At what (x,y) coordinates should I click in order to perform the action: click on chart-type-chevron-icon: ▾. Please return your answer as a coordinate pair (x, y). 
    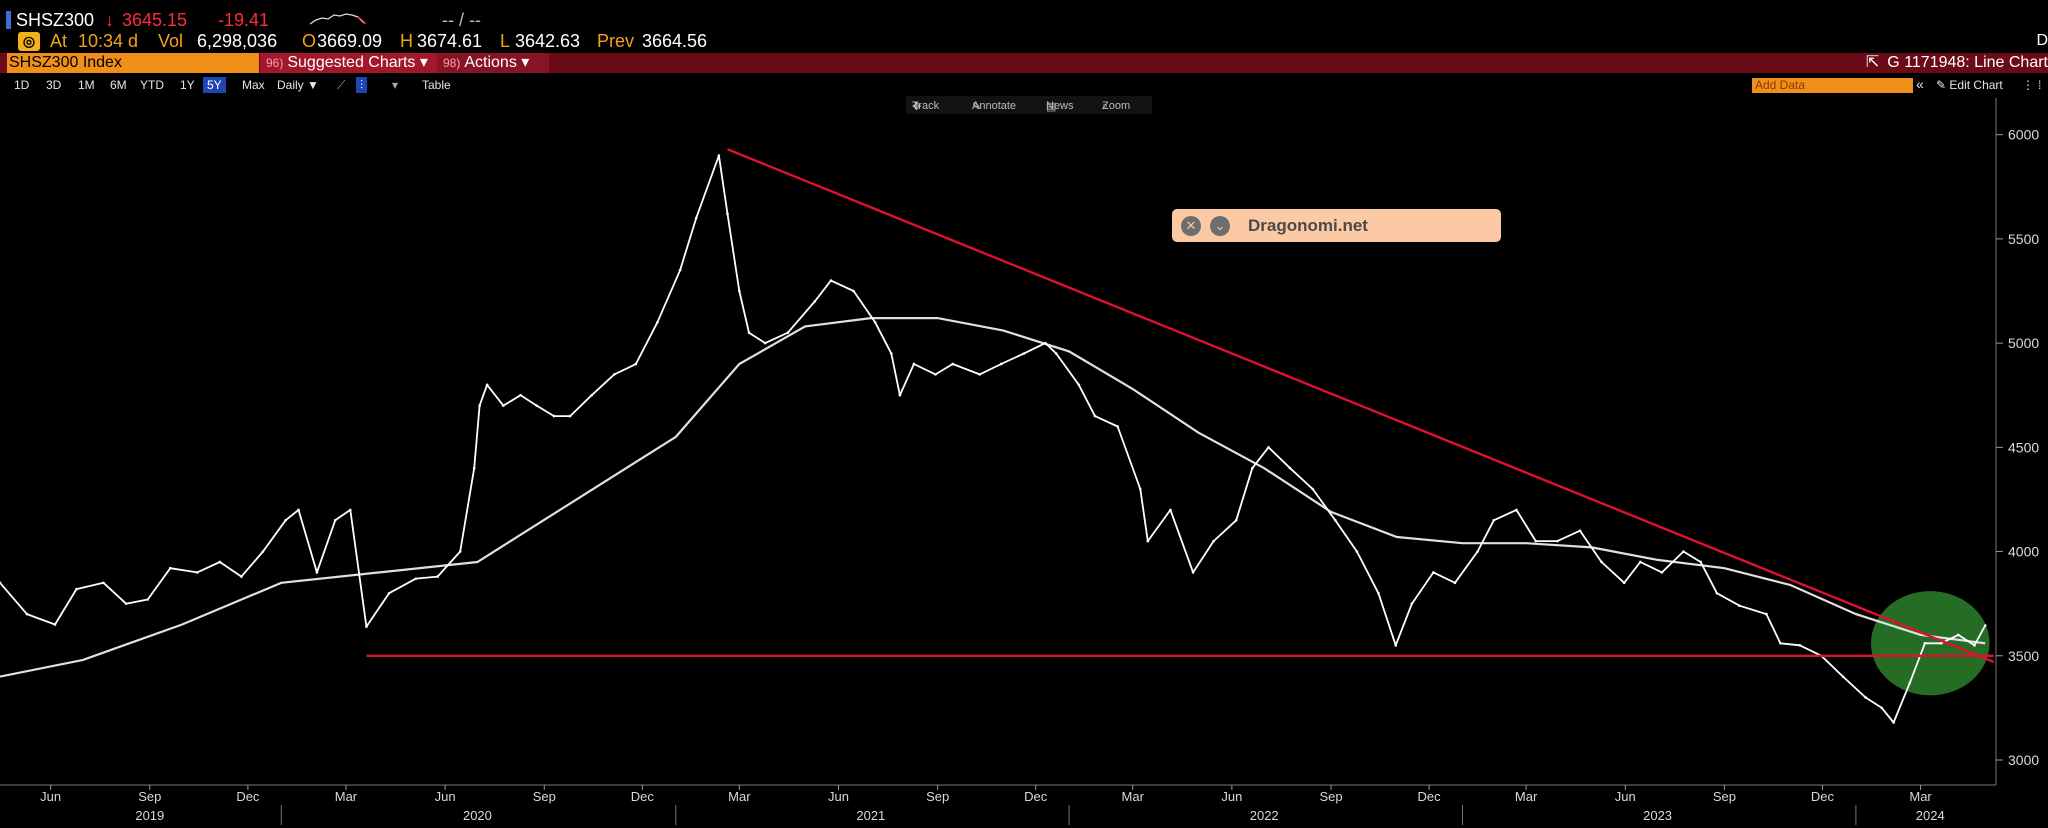
    Looking at the image, I should click on (395, 85).